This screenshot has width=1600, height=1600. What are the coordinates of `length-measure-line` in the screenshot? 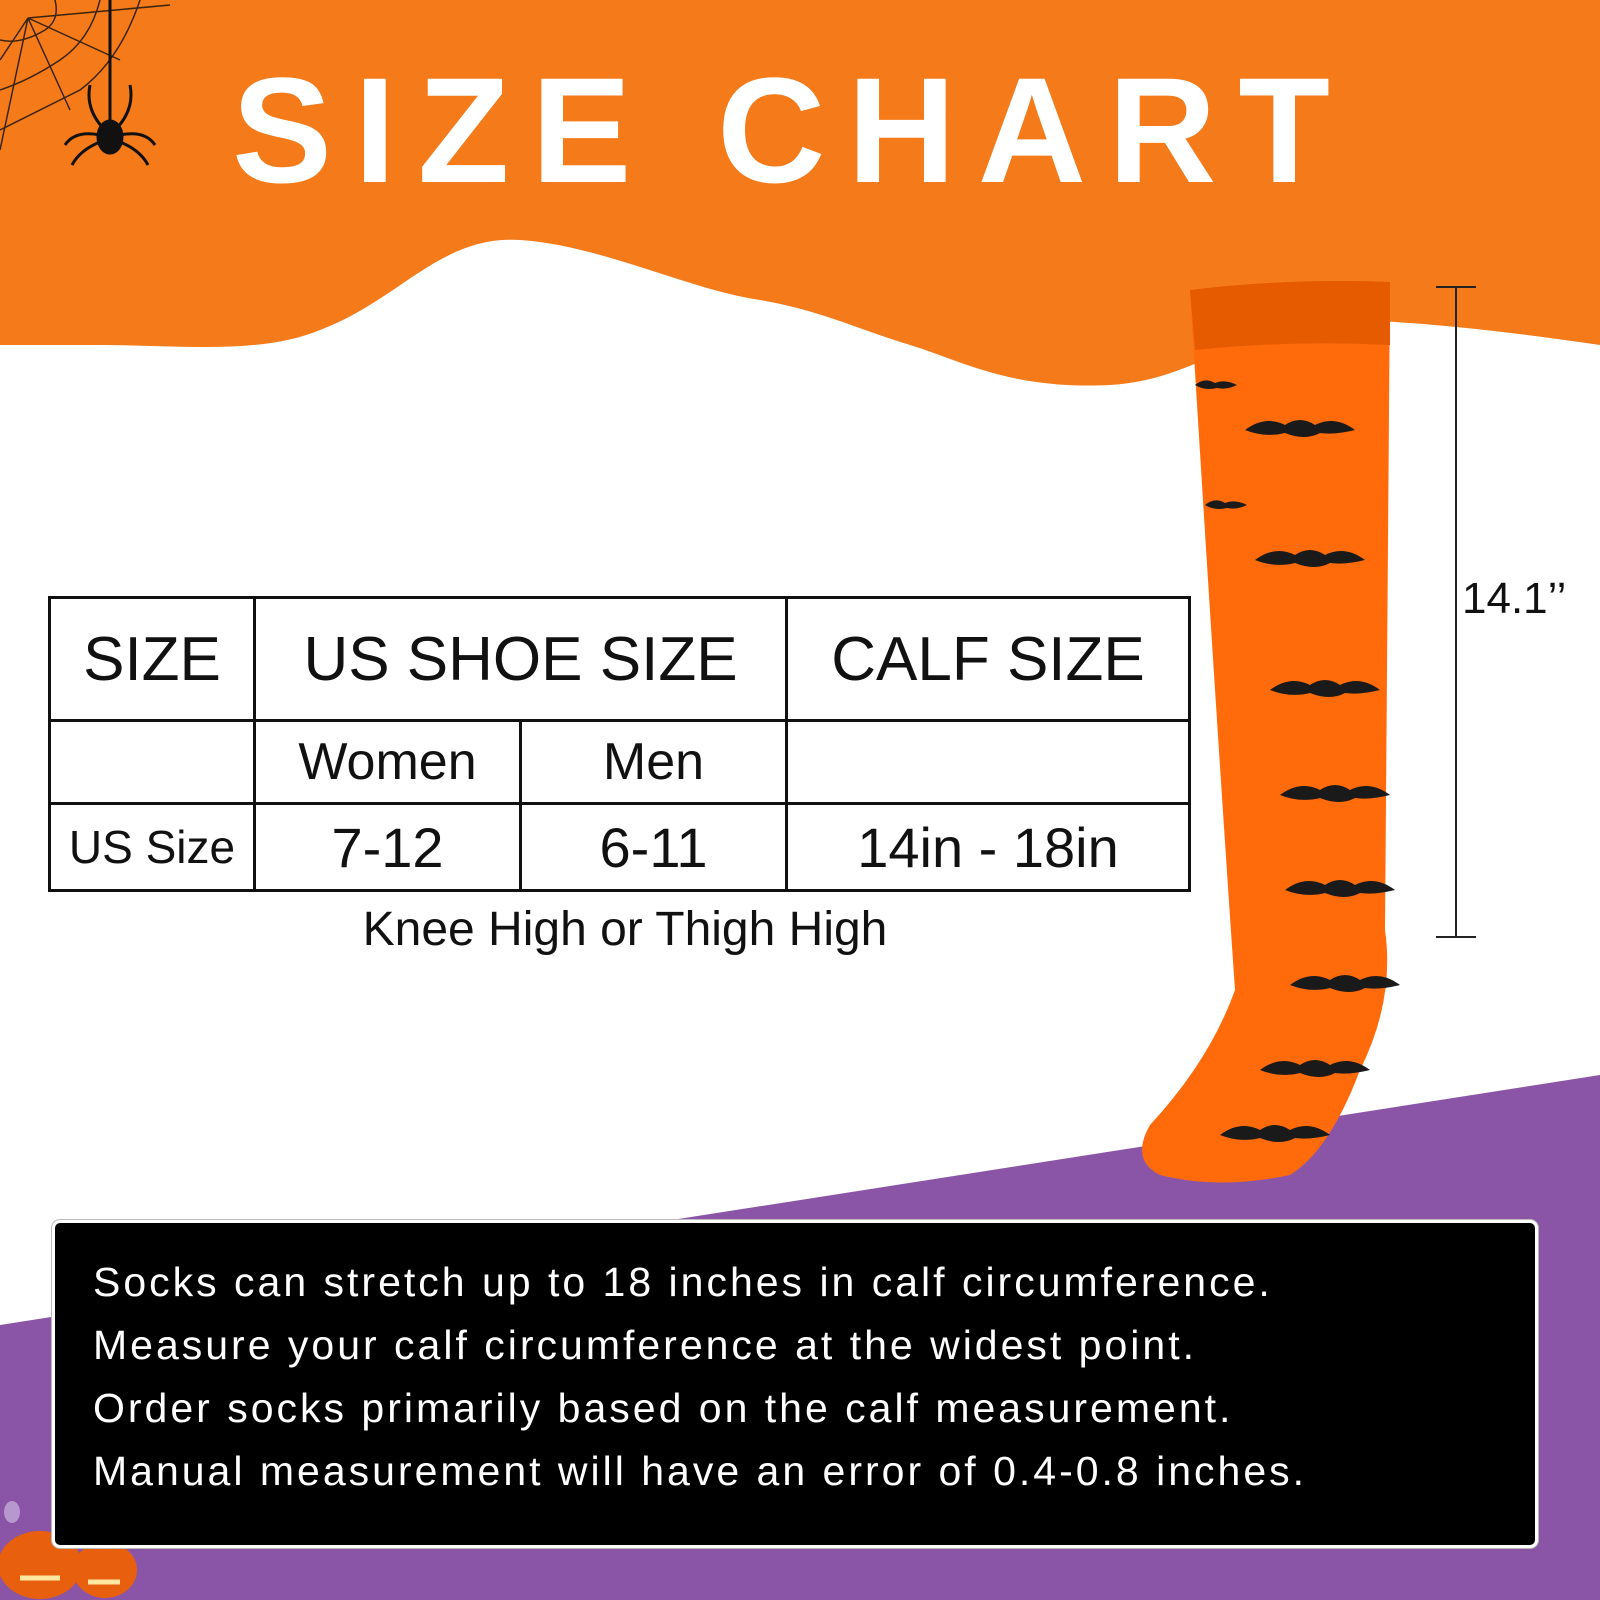 It's located at (1456, 612).